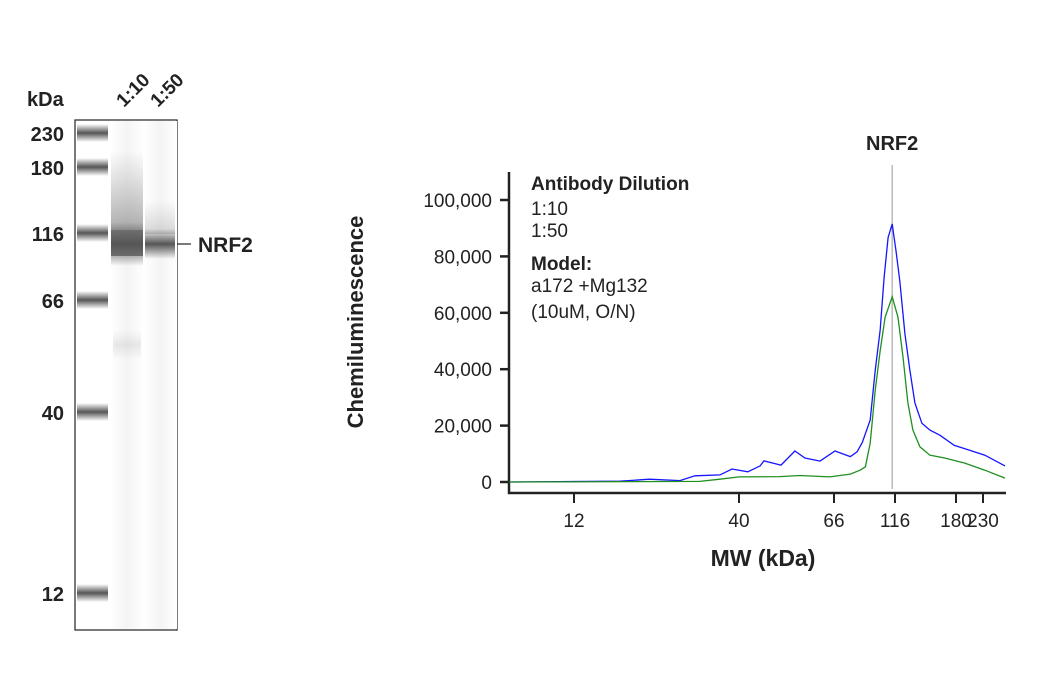 This screenshot has width=1040, height=700. What do you see at coordinates (53, 414) in the screenshot?
I see `ladder-label-40: 40` at bounding box center [53, 414].